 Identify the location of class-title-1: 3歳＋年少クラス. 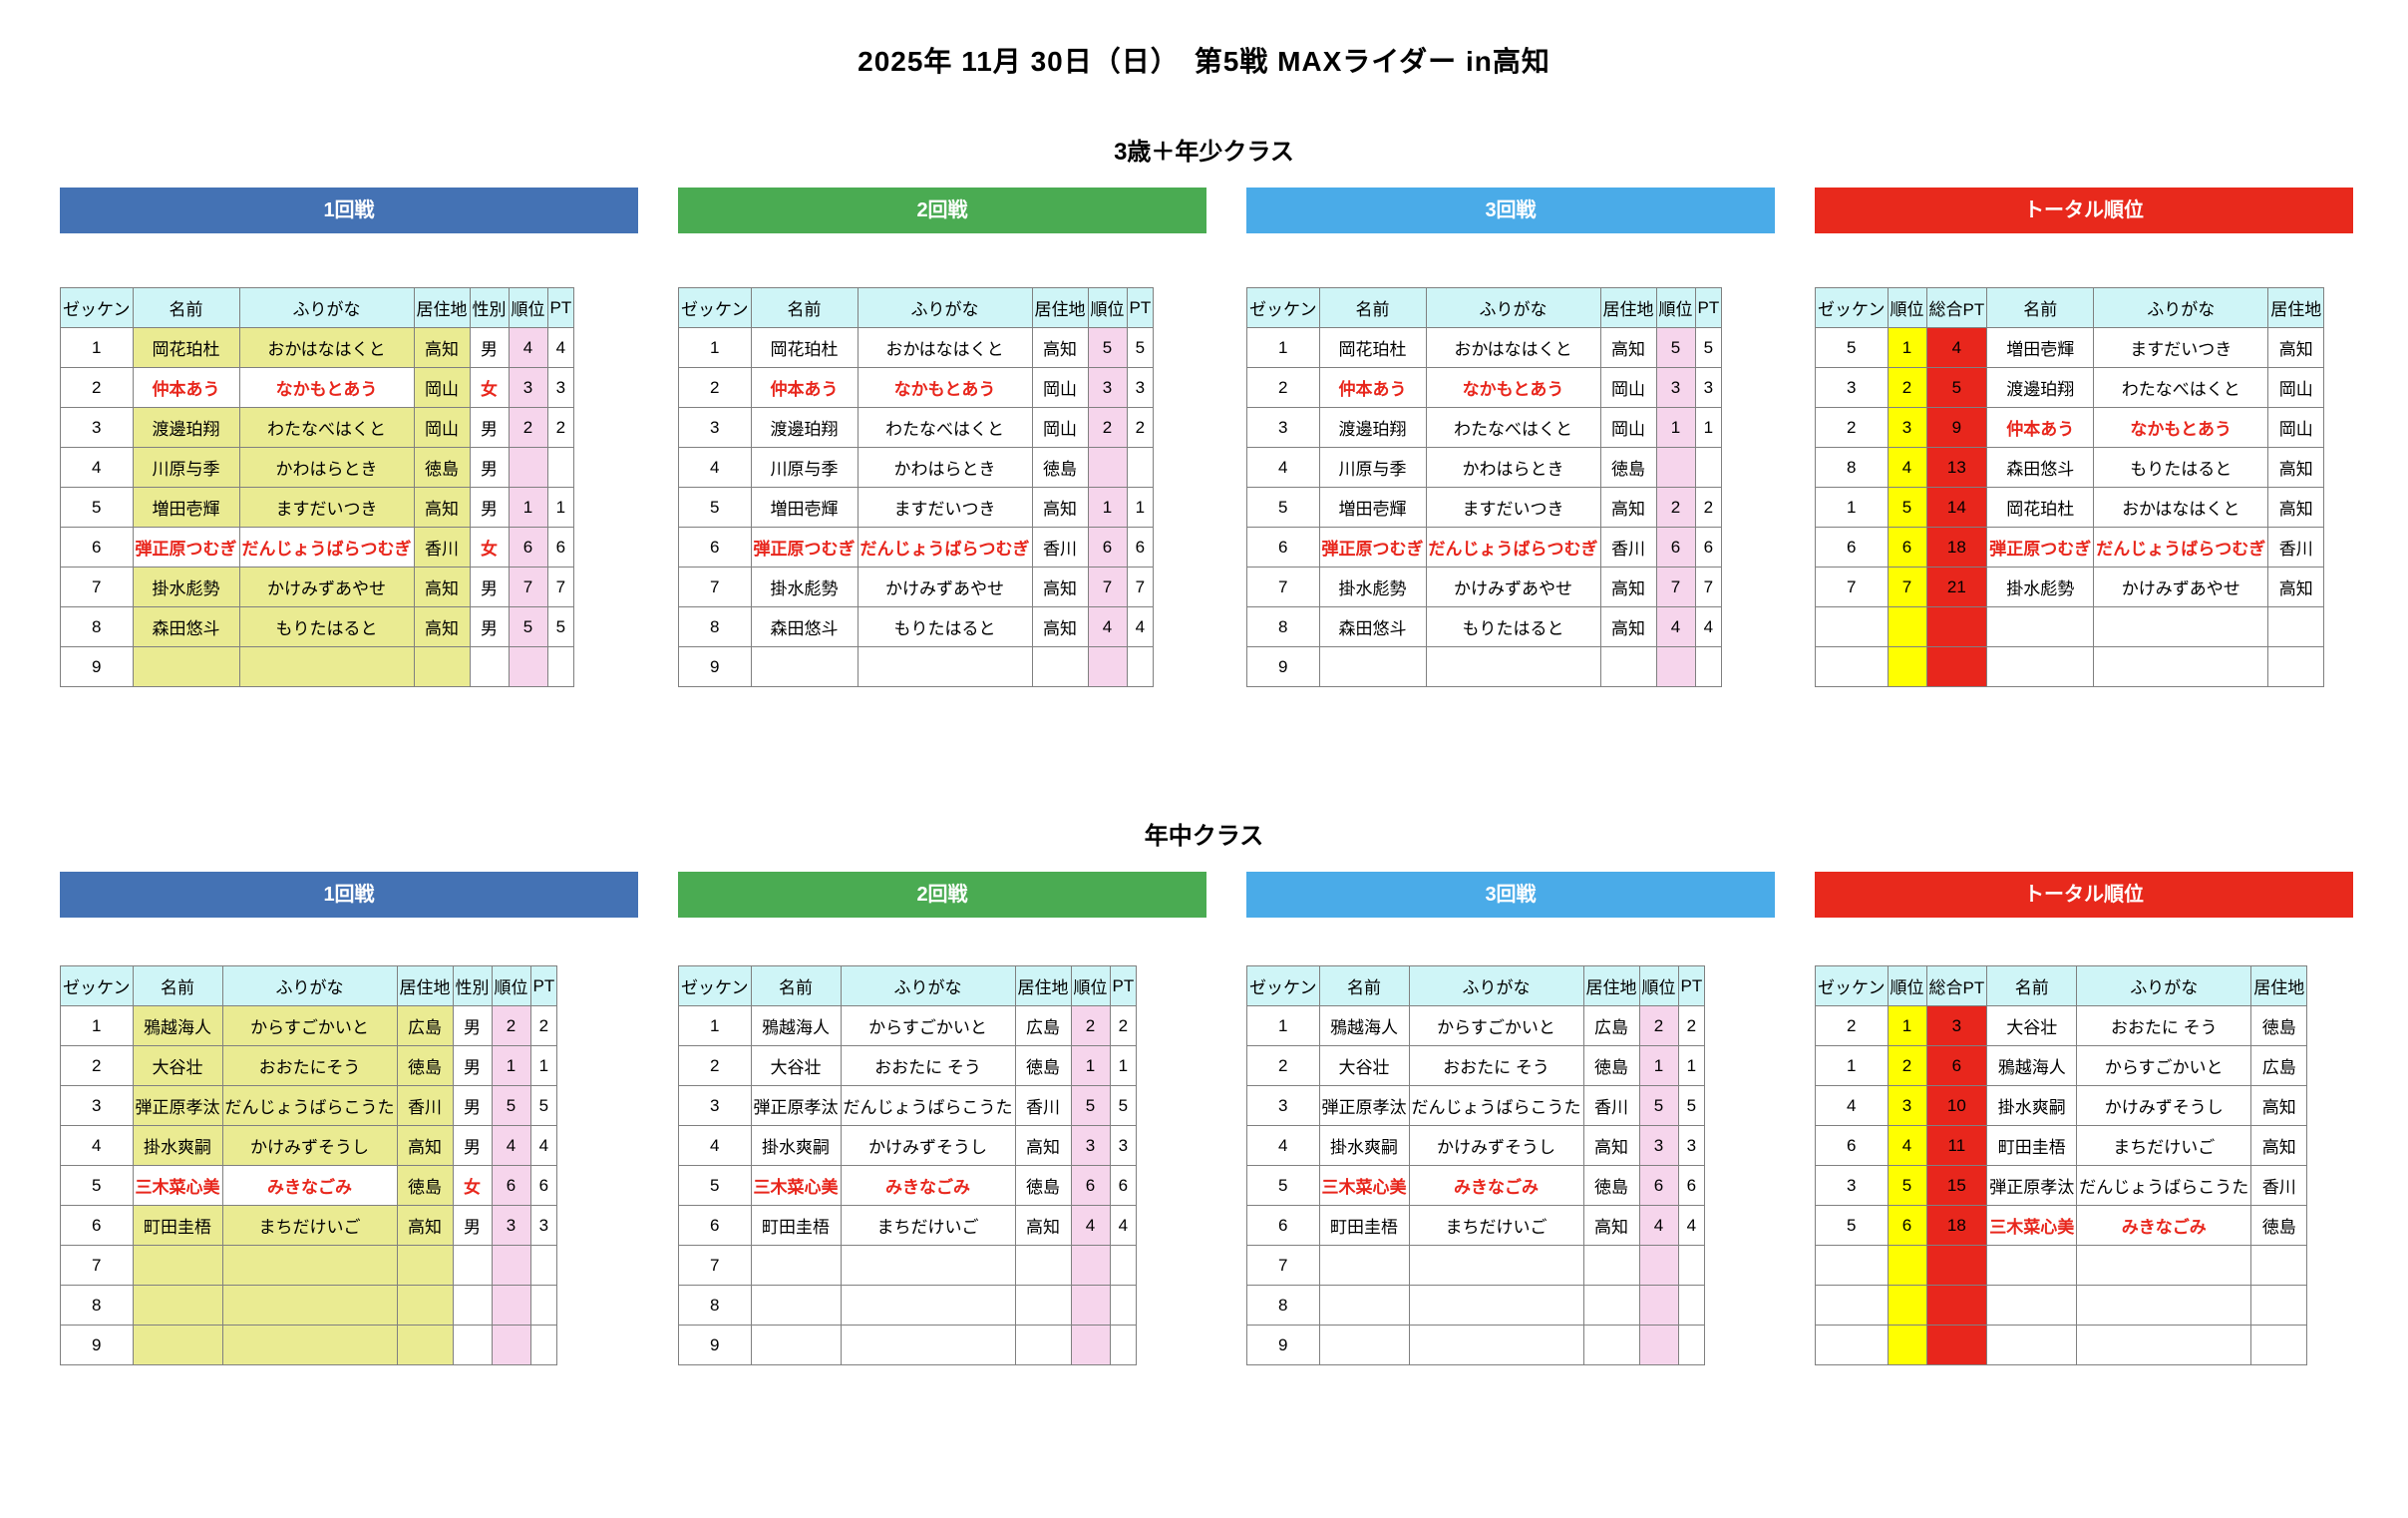
(1204, 152).